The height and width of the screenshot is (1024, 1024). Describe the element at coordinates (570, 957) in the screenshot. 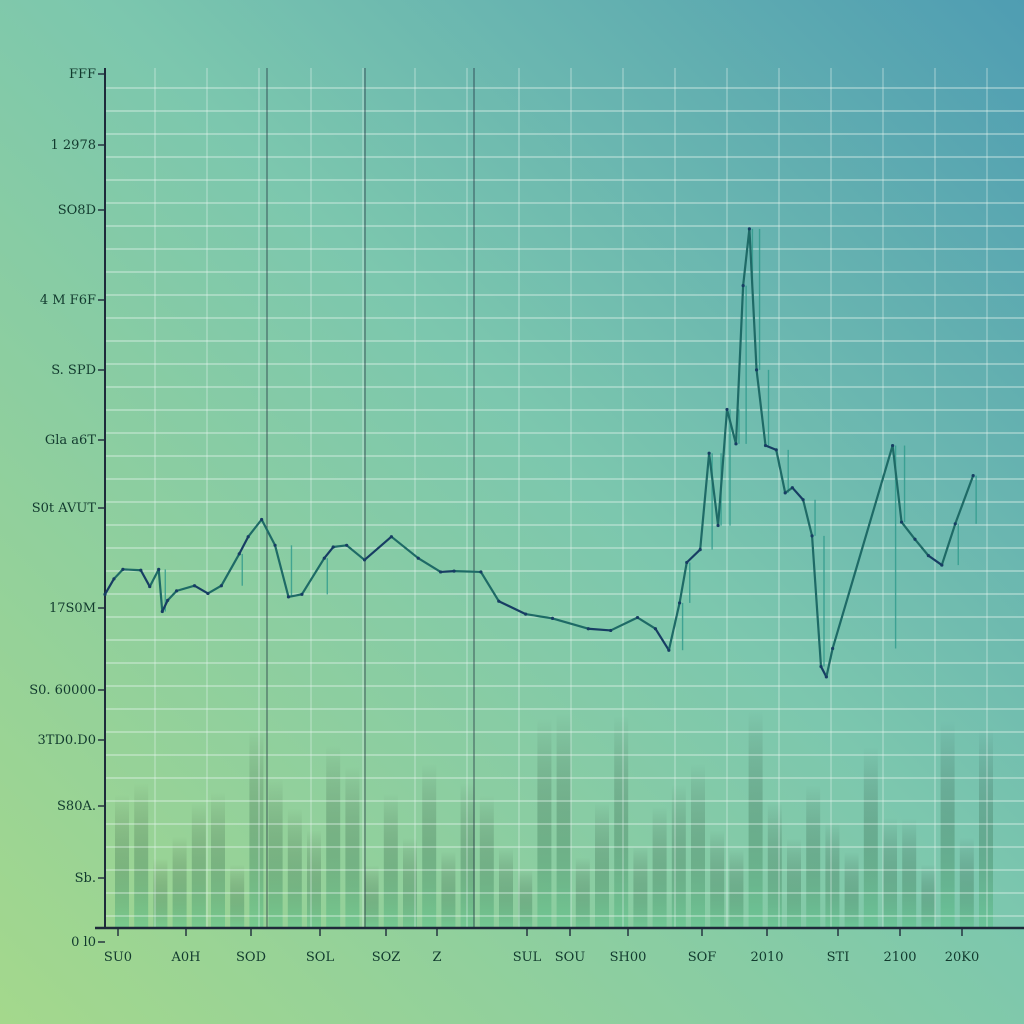

I see `x-tick-label: SOU` at that location.